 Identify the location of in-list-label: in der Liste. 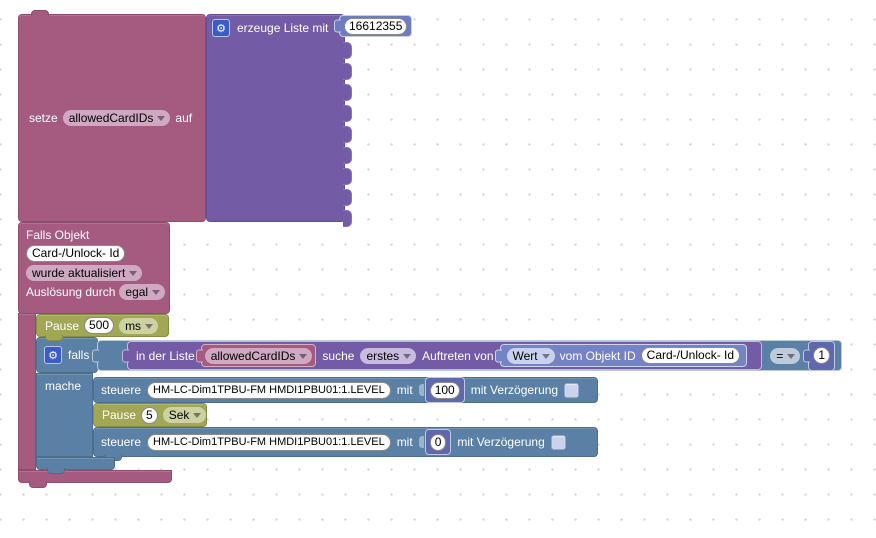
(165, 355).